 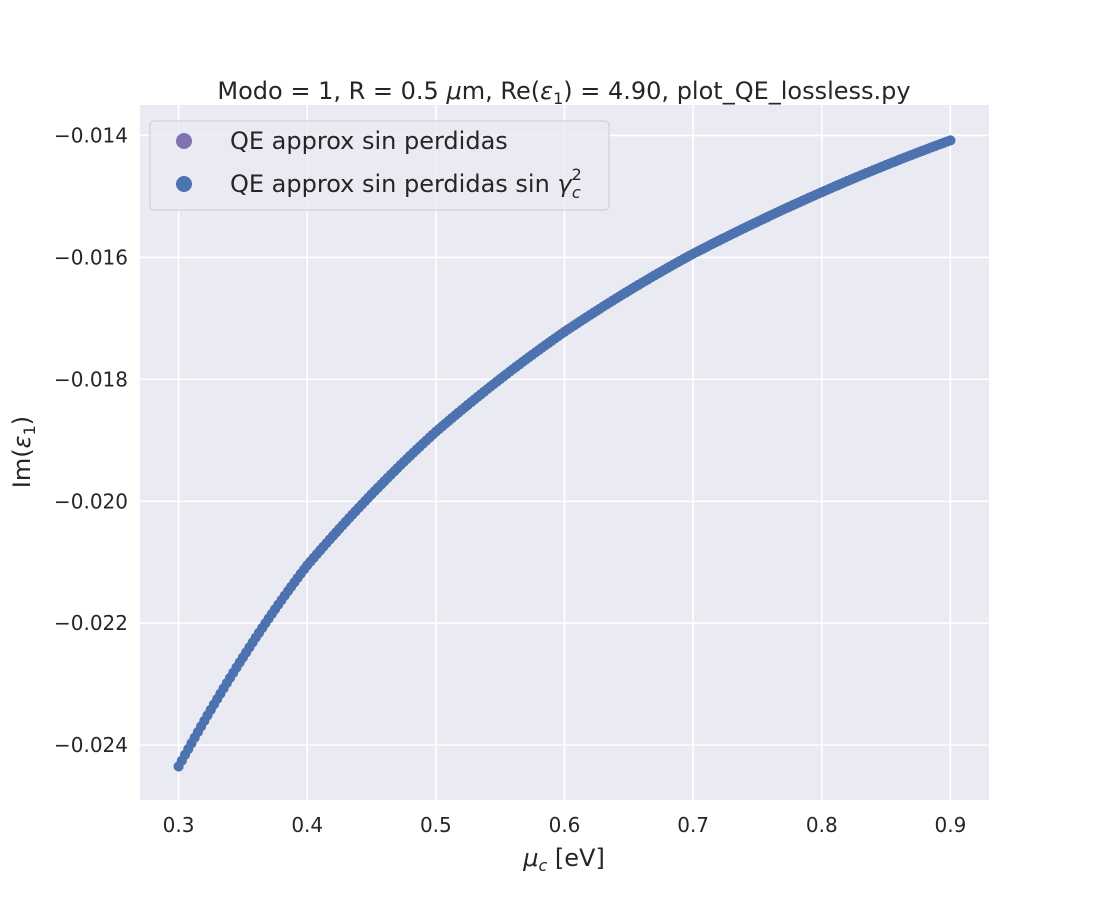 What do you see at coordinates (822, 825) in the screenshot?
I see `x-tick-label: 0.8` at bounding box center [822, 825].